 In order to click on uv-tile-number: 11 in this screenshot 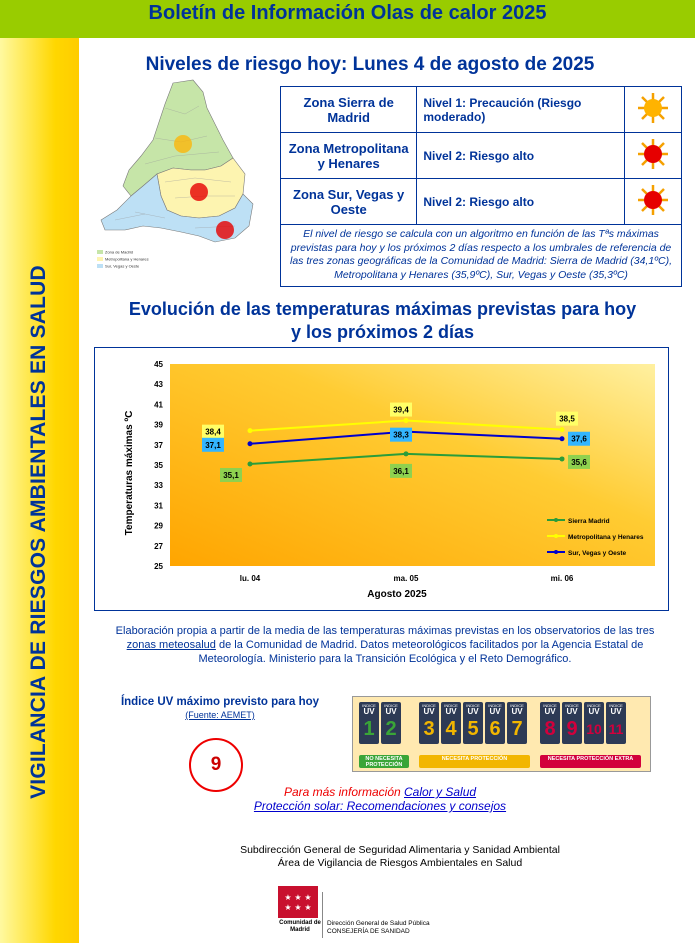, I will do `click(616, 729)`.